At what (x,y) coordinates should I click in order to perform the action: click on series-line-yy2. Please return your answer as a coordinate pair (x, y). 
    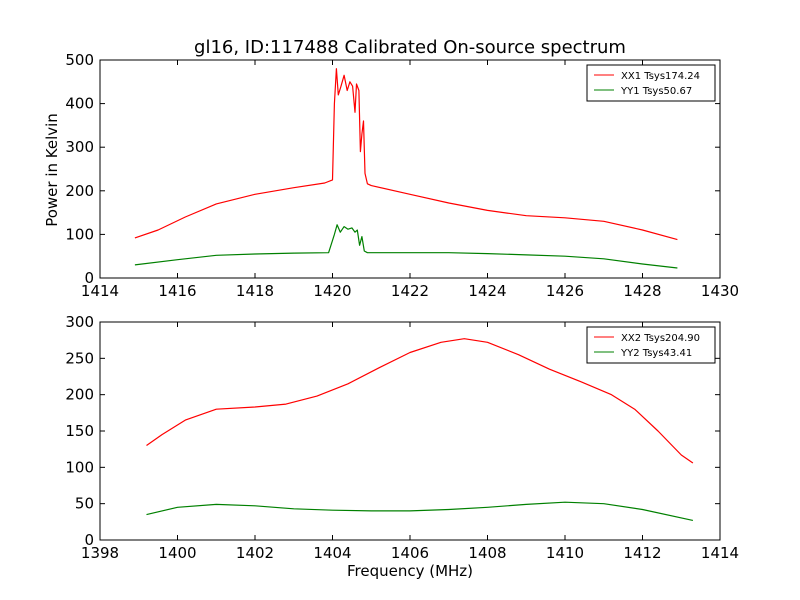
    Looking at the image, I should click on (420, 511).